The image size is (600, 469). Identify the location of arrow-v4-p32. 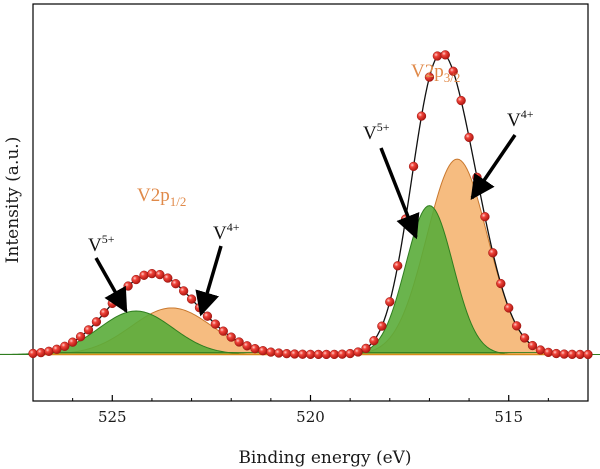
(493, 167).